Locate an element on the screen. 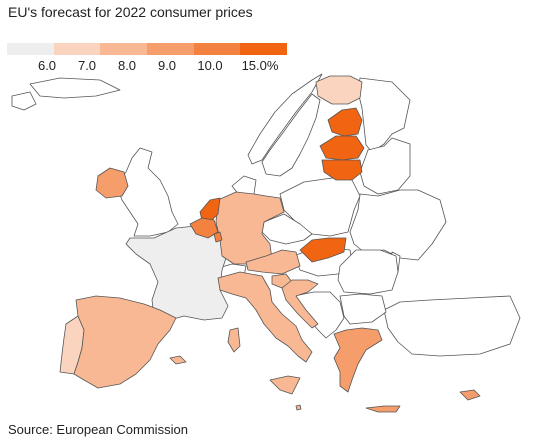  country-malta is located at coordinates (298, 407).